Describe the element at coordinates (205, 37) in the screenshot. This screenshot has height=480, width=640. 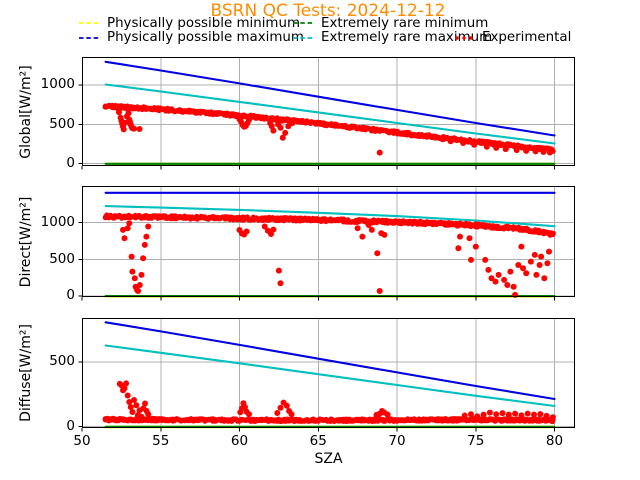
I see `legend-label: Physically possible maximum` at that location.